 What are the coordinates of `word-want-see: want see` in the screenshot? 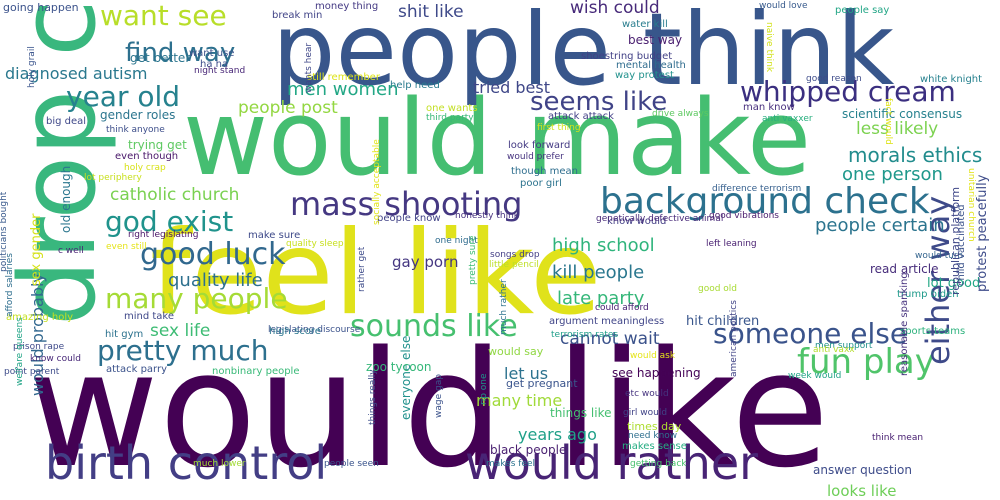 It's located at (163, 16).